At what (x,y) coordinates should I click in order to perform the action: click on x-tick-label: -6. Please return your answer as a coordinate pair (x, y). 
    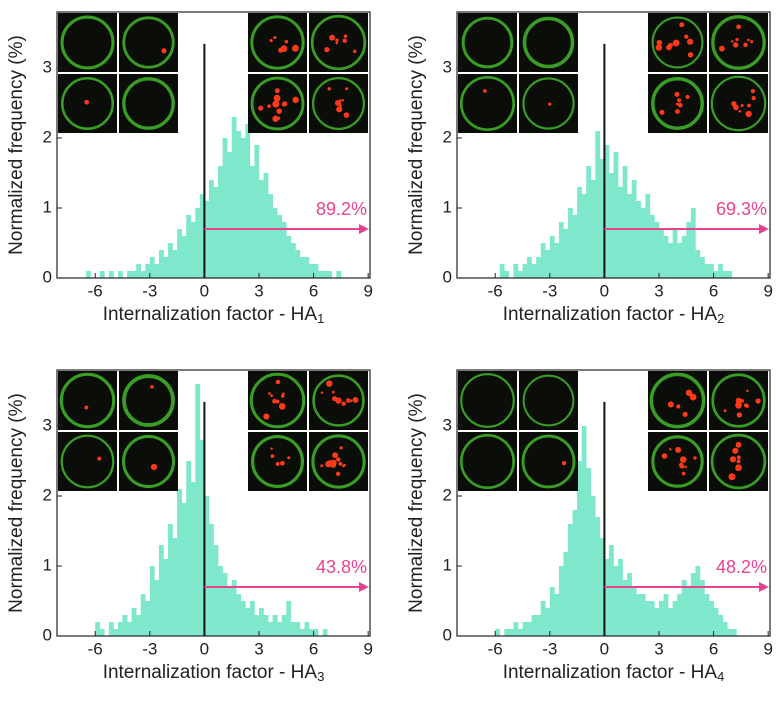
    Looking at the image, I should click on (95, 290).